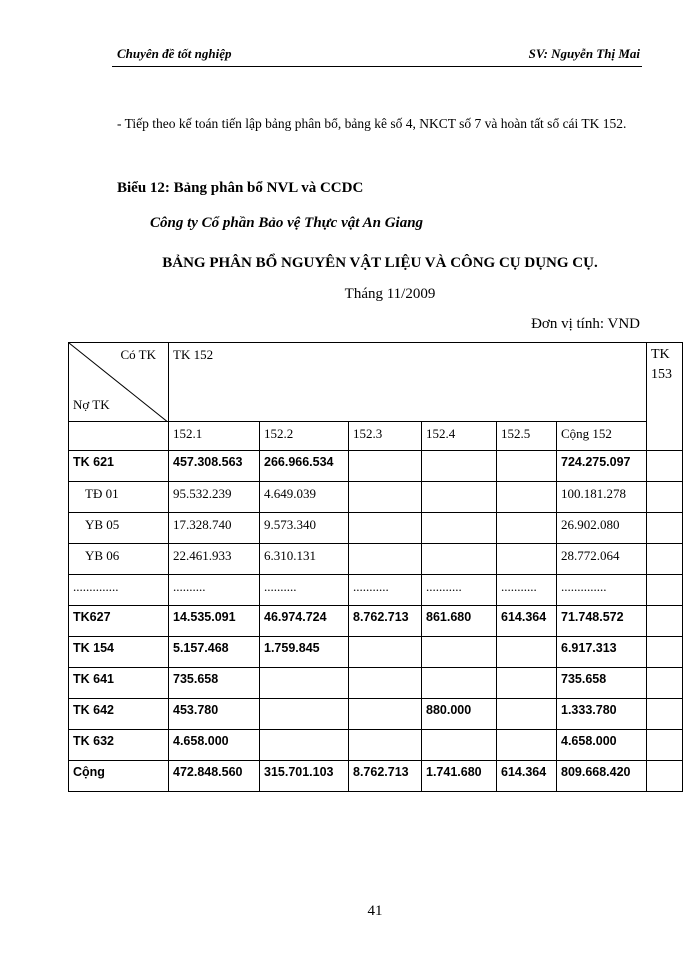 Image resolution: width=700 pixels, height=960 pixels. What do you see at coordinates (118, 714) in the screenshot?
I see `row-label: TK 642` at bounding box center [118, 714].